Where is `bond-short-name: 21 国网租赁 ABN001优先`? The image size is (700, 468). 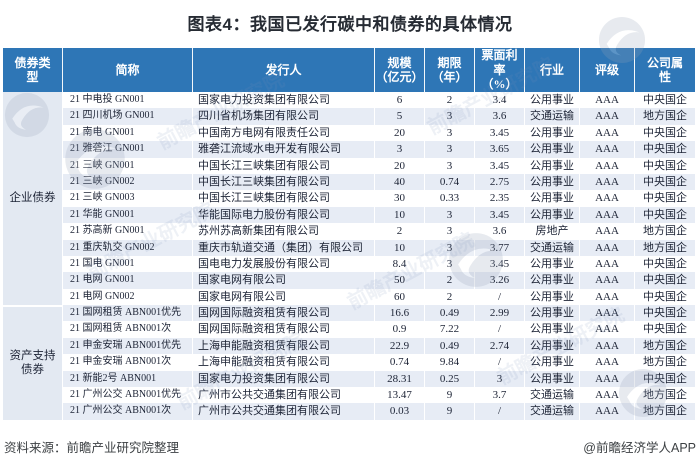
bond-short-name: 21 国网租赁 ABN001优先 is located at coordinates (128, 313).